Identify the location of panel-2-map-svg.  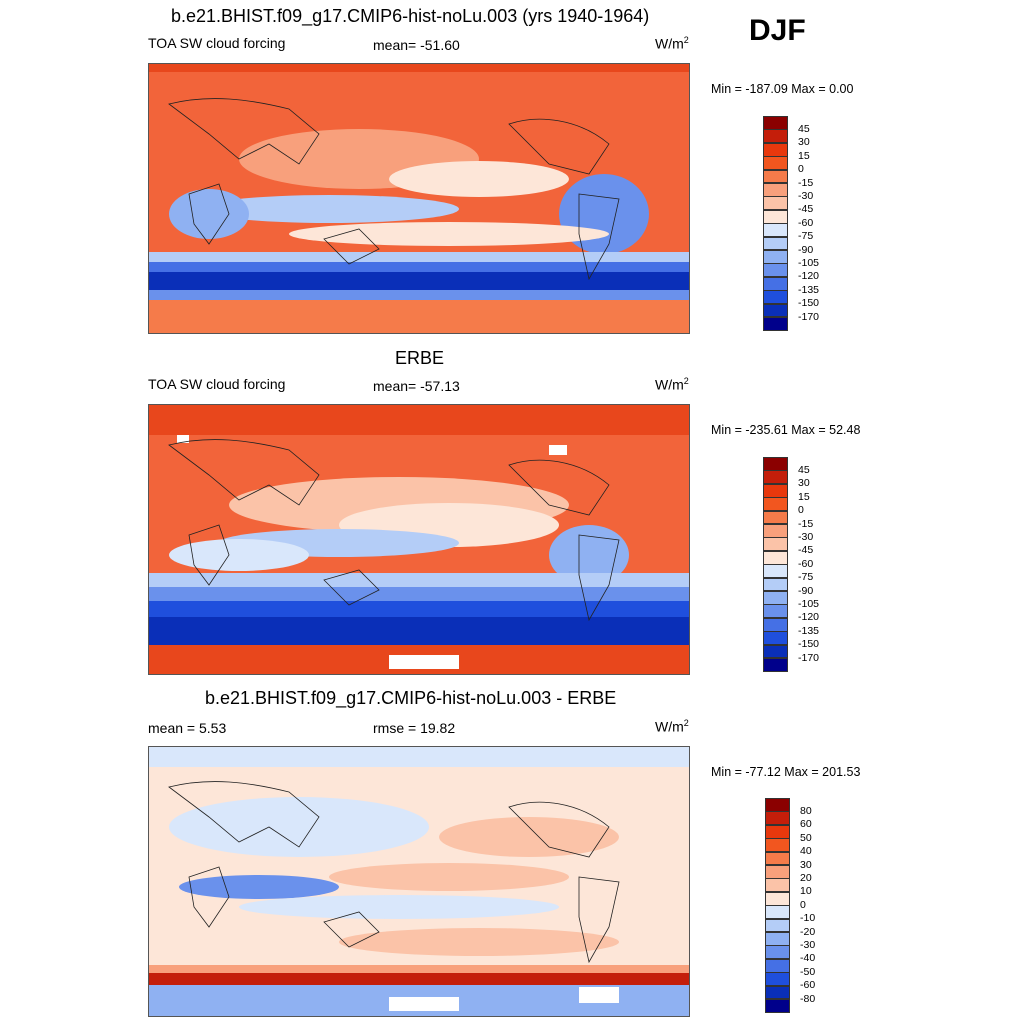
(419, 539).